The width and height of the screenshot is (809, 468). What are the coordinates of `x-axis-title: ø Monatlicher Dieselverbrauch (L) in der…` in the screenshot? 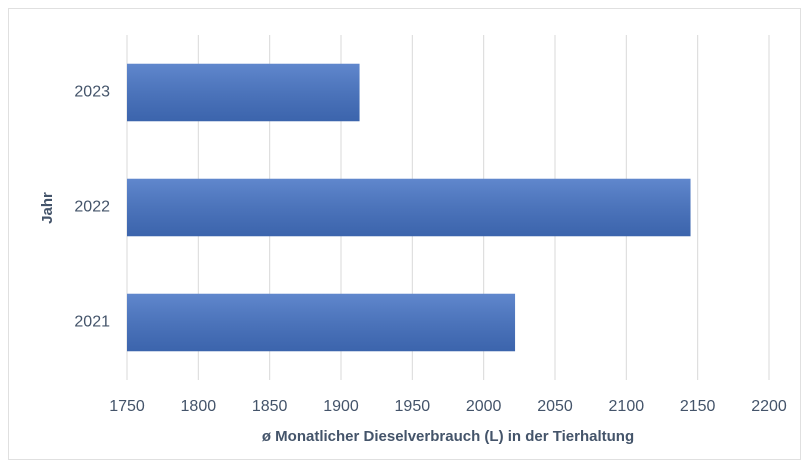 It's located at (448, 436).